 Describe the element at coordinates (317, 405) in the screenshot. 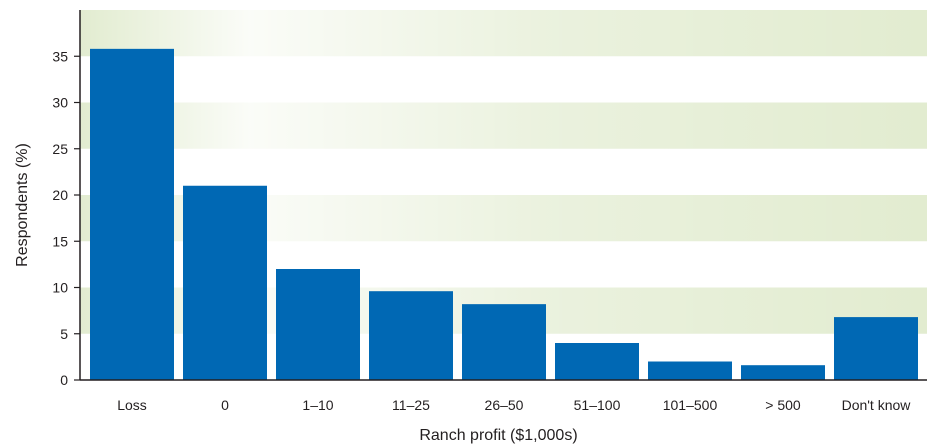

I see `x-tick-label: 1–10` at that location.